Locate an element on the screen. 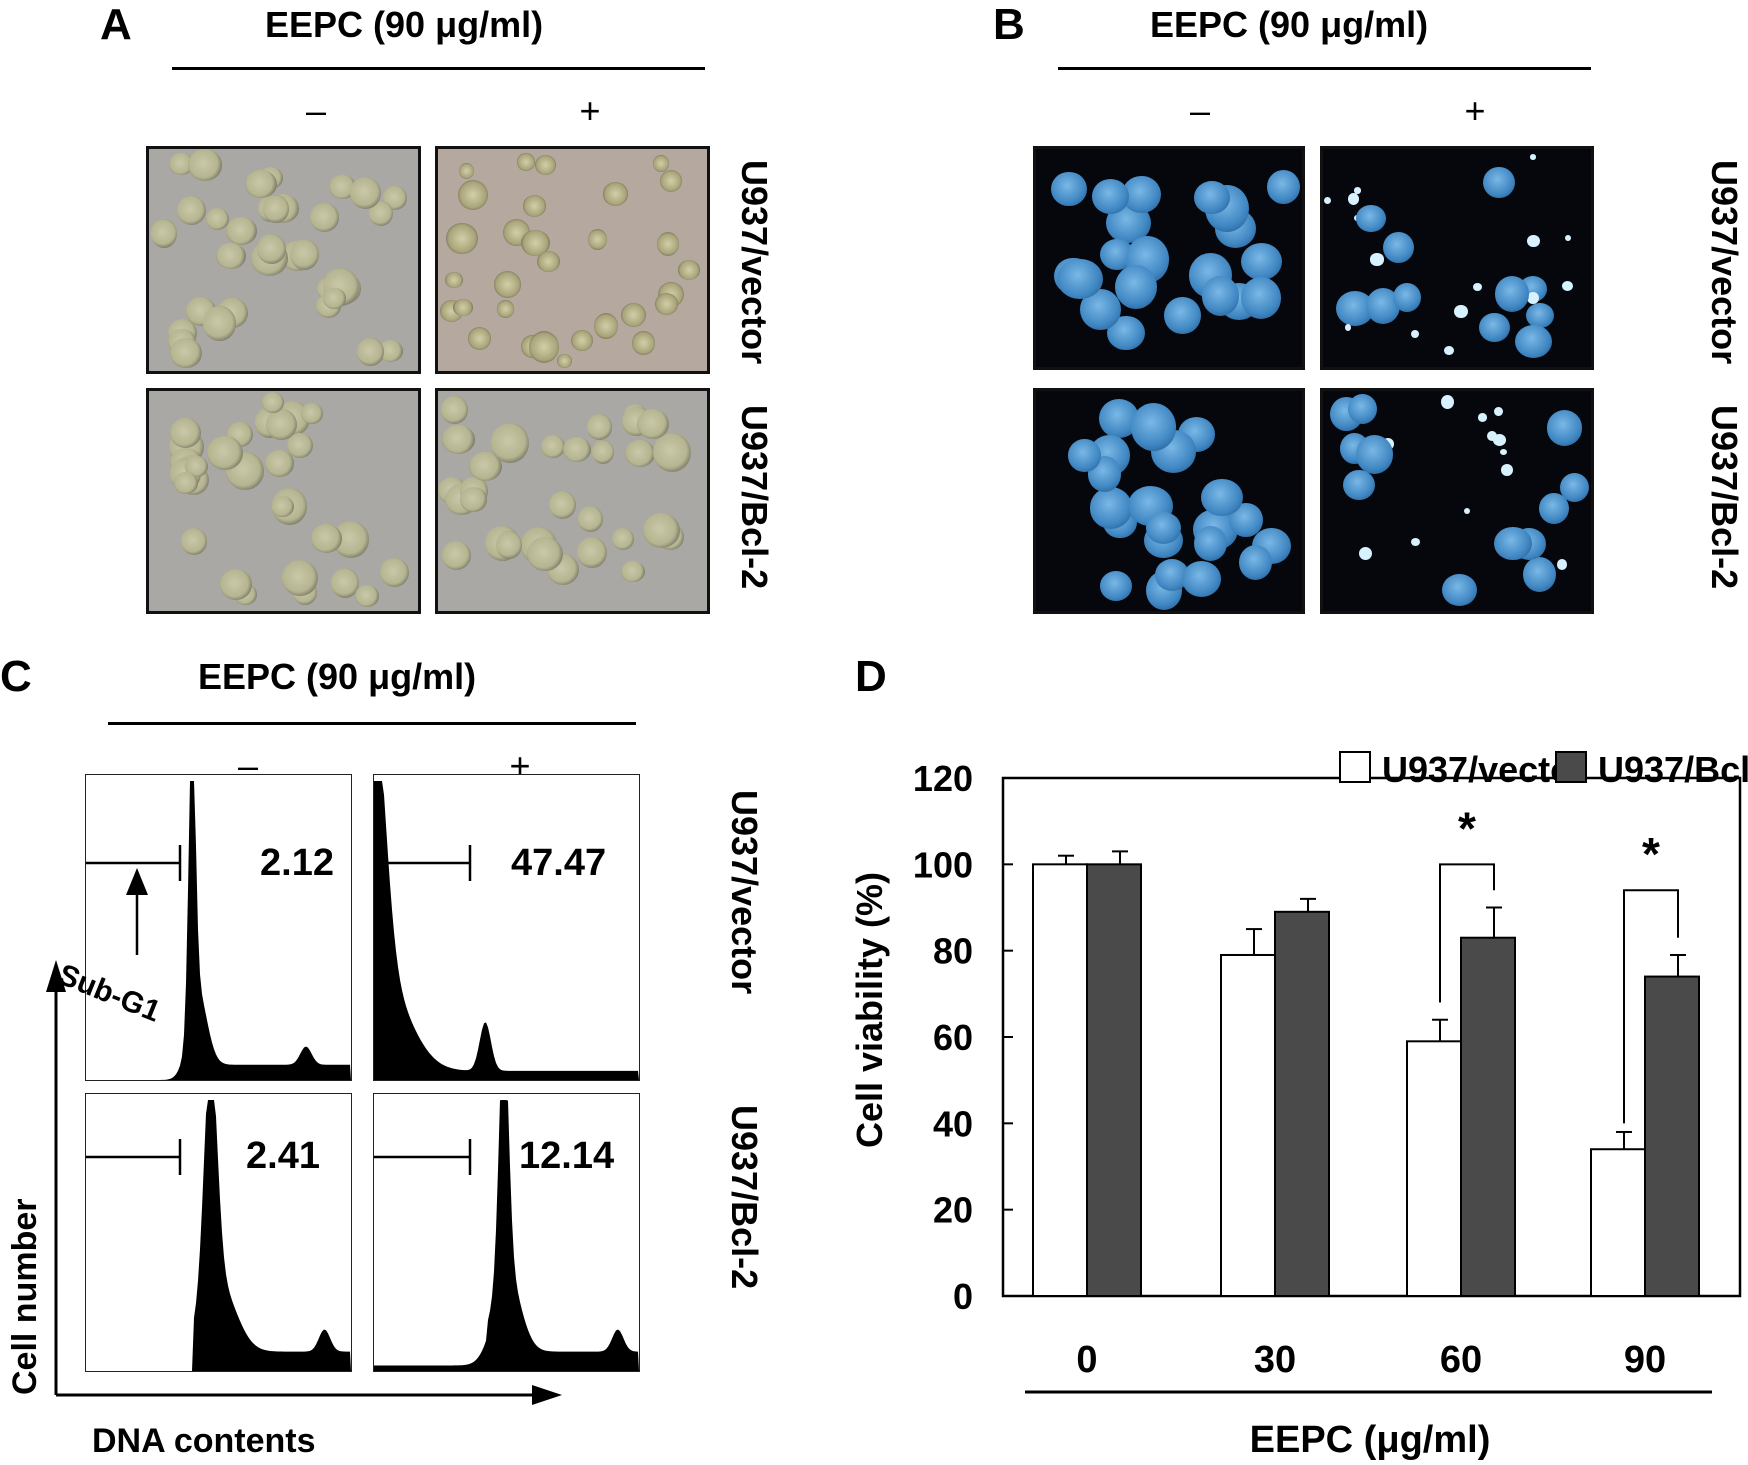 The width and height of the screenshot is (1748, 1465). panel-c-treatment: EEPC (90 μg/ml) is located at coordinates (337, 676).